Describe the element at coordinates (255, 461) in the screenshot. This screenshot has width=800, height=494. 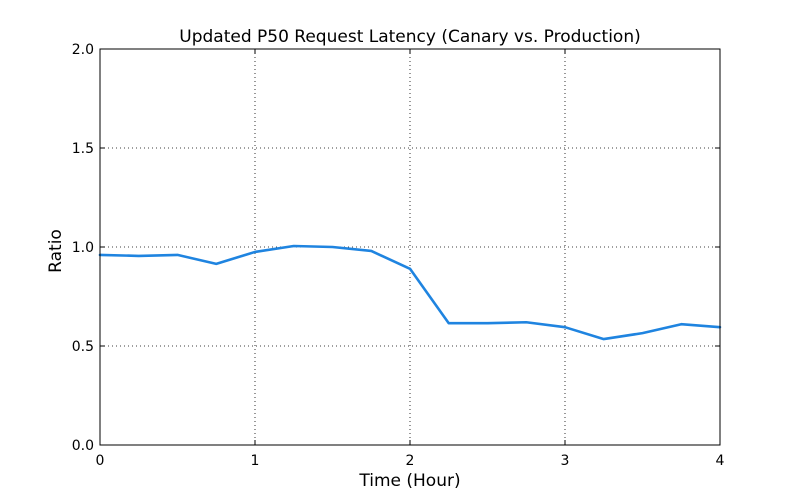
I see `x-tick-label: 1` at that location.